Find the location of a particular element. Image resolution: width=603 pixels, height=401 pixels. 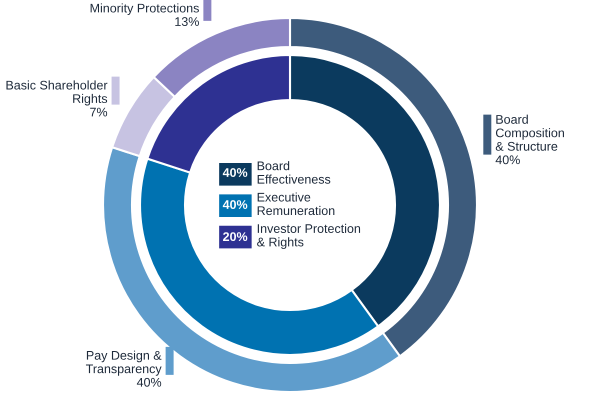

slice-label: Basic Shareholder Rights is located at coordinates (57, 93).